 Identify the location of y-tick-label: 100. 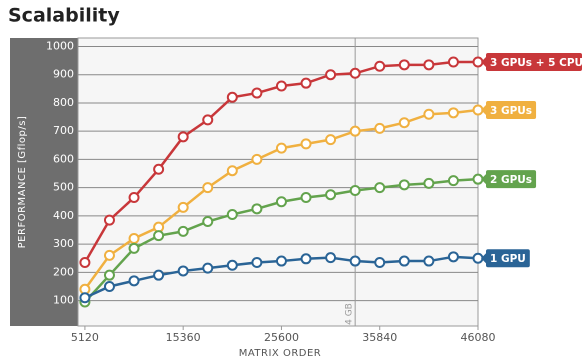
(63, 300).